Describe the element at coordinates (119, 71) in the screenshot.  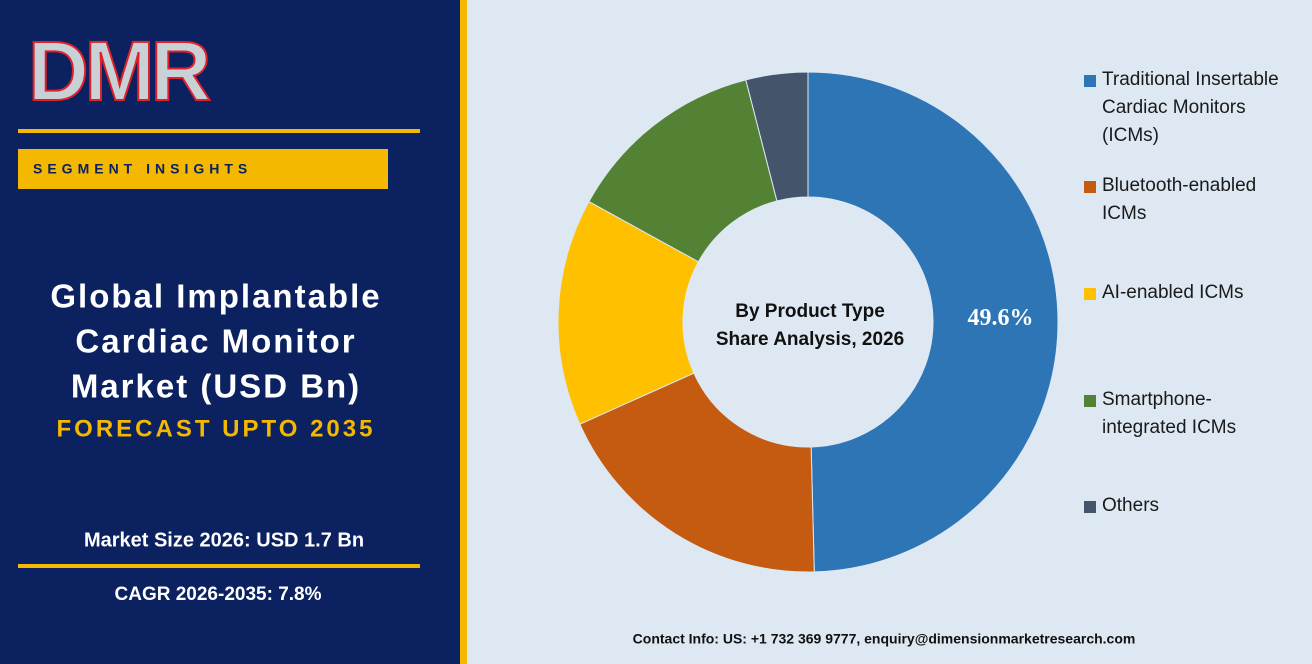
I see `logo: DMR` at that location.